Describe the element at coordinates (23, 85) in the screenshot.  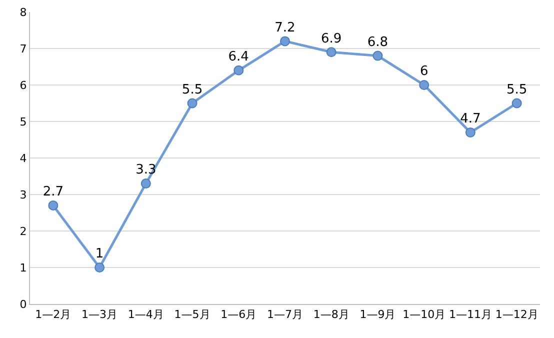
I see `y-tick-label: 6` at that location.